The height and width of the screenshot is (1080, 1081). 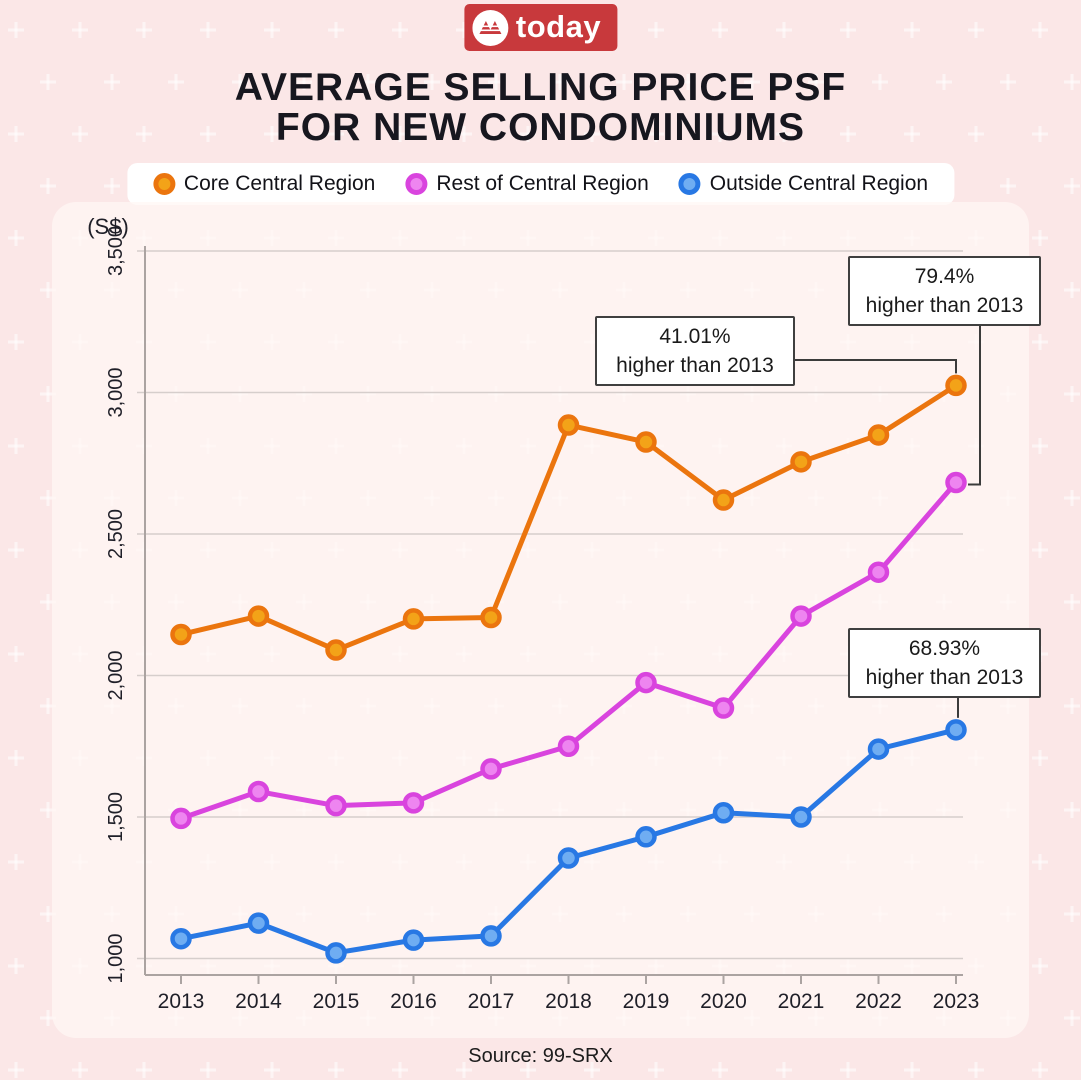 What do you see at coordinates (944, 648) in the screenshot?
I see `annotation-value: 68.93%` at bounding box center [944, 648].